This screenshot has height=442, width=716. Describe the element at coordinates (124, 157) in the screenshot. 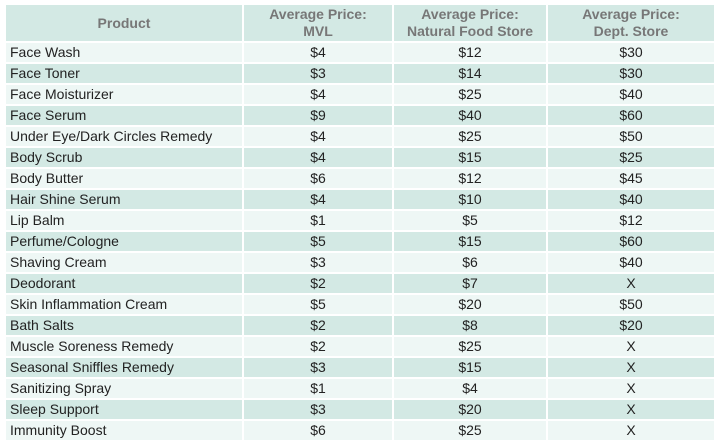

I see `product-cell: Body Scrub` at that location.